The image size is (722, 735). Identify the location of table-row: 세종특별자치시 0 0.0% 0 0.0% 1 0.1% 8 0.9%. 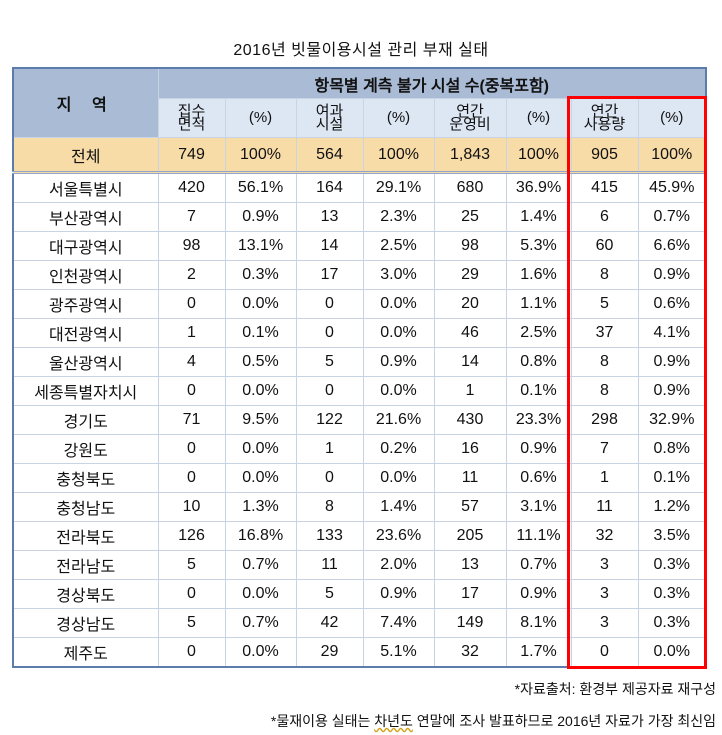
(359, 391).